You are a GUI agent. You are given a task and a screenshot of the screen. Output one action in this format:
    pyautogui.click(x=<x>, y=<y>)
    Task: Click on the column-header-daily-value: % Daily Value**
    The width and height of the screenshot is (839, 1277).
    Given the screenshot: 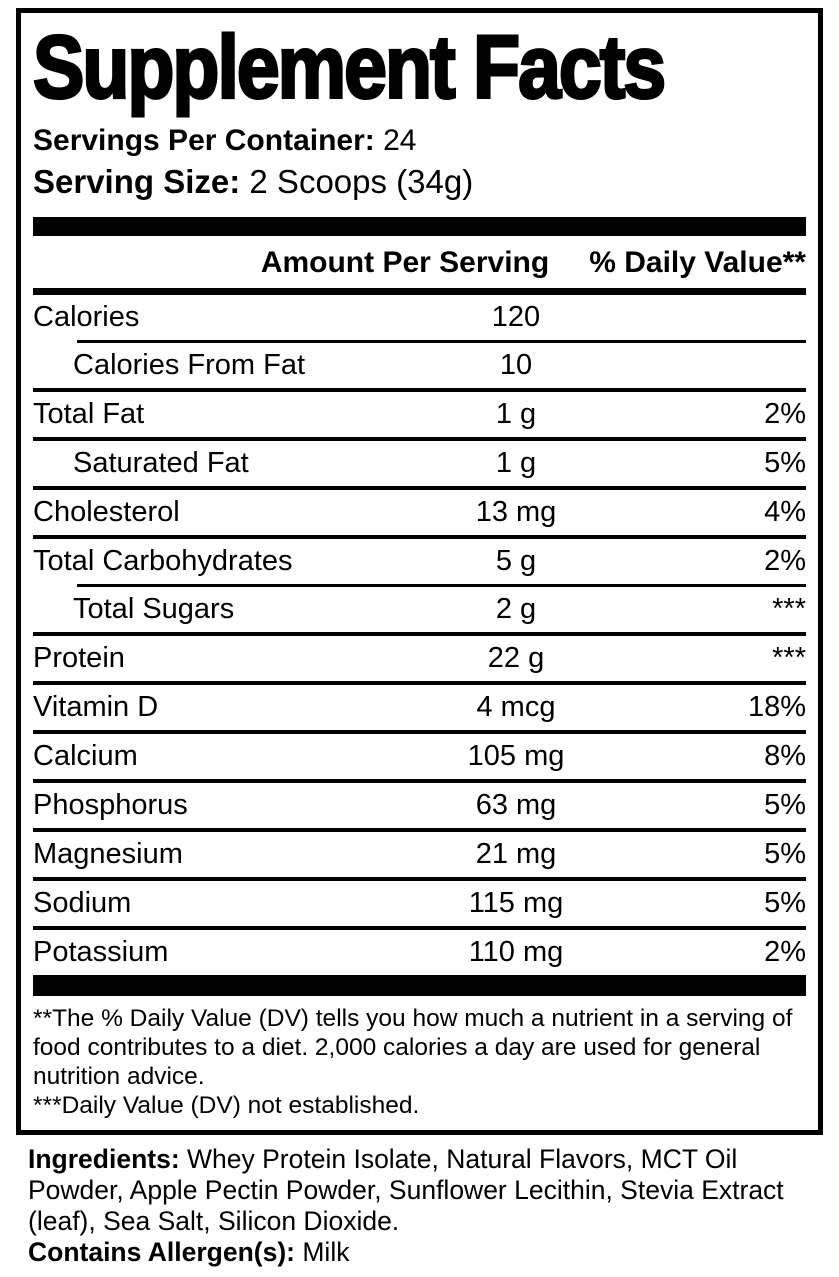 What is the action you would take?
    pyautogui.click(x=697, y=262)
    